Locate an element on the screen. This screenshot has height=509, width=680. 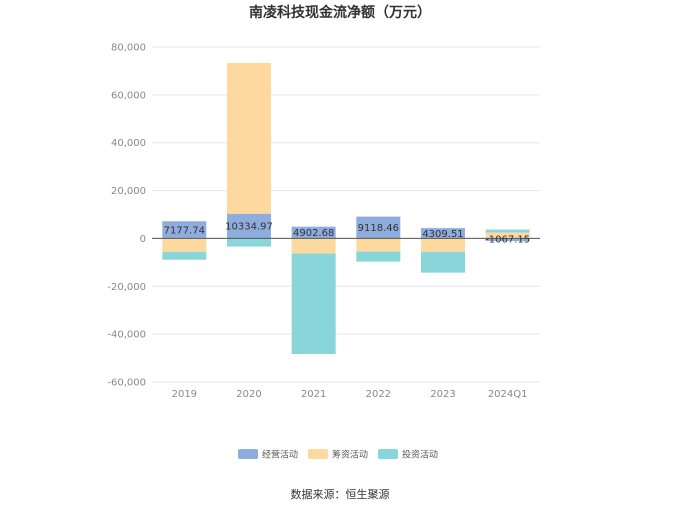
data-label: 9118.46 is located at coordinates (378, 228).